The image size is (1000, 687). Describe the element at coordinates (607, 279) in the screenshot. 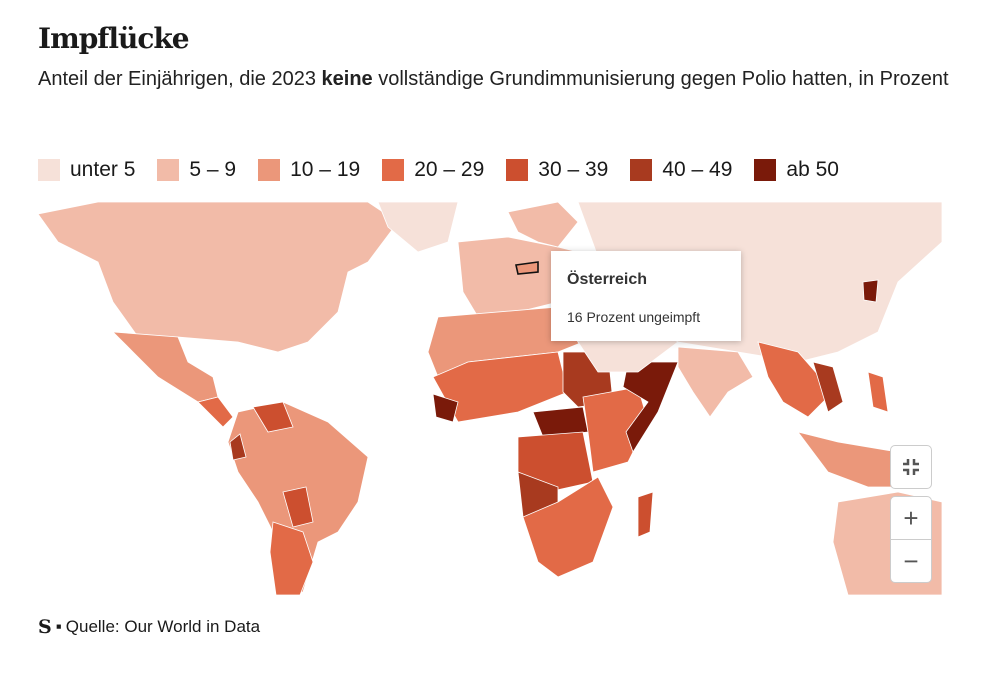

I see `tooltip-country: Österreich` at that location.